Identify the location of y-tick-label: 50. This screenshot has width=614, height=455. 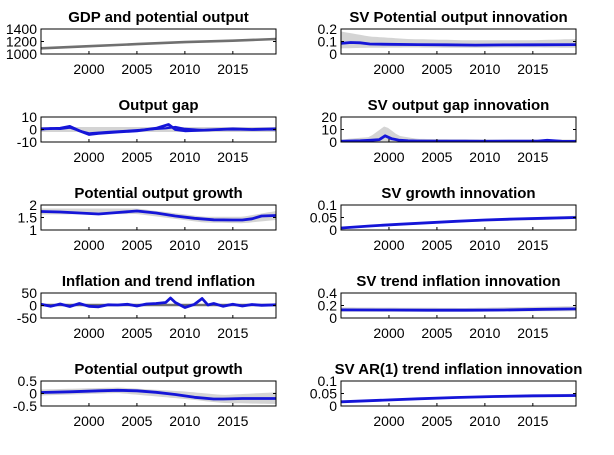
(29, 293).